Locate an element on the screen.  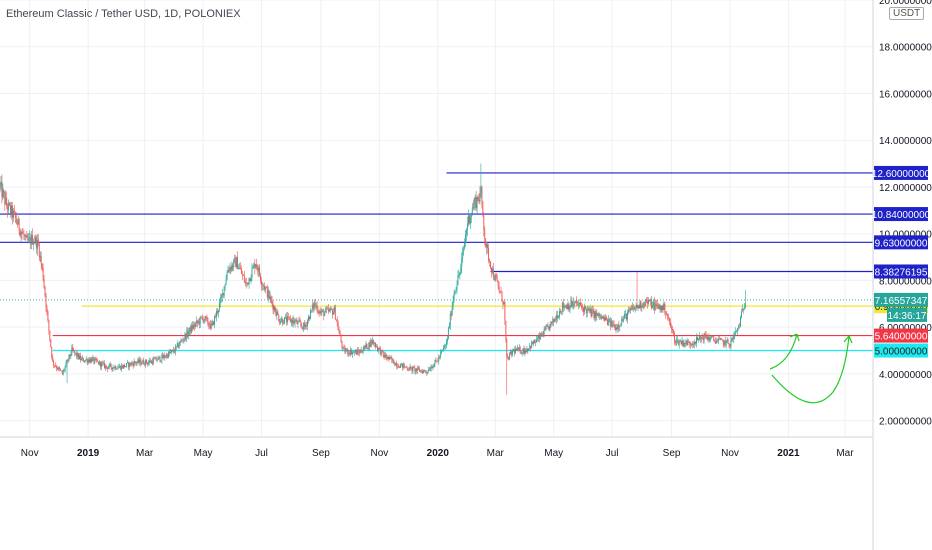
y-tick-label: 10.00000000 is located at coordinates (905, 235).